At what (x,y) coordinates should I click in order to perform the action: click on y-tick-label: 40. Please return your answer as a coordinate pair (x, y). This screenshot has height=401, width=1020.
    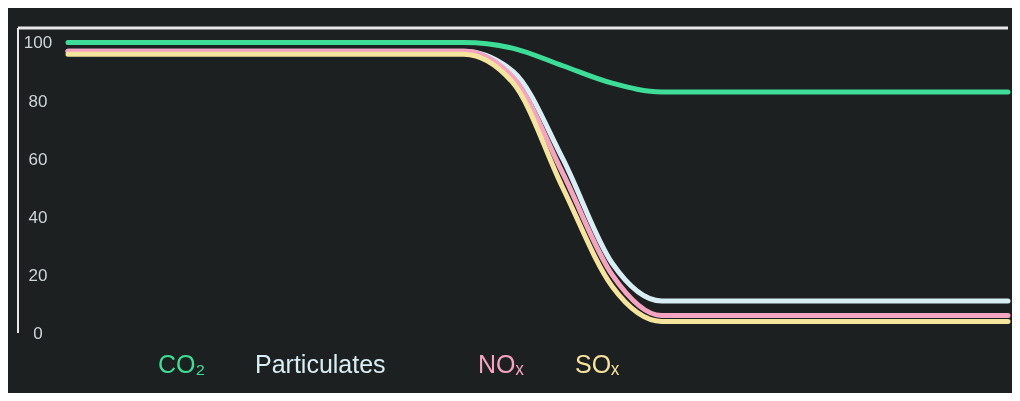
    Looking at the image, I should click on (38, 217).